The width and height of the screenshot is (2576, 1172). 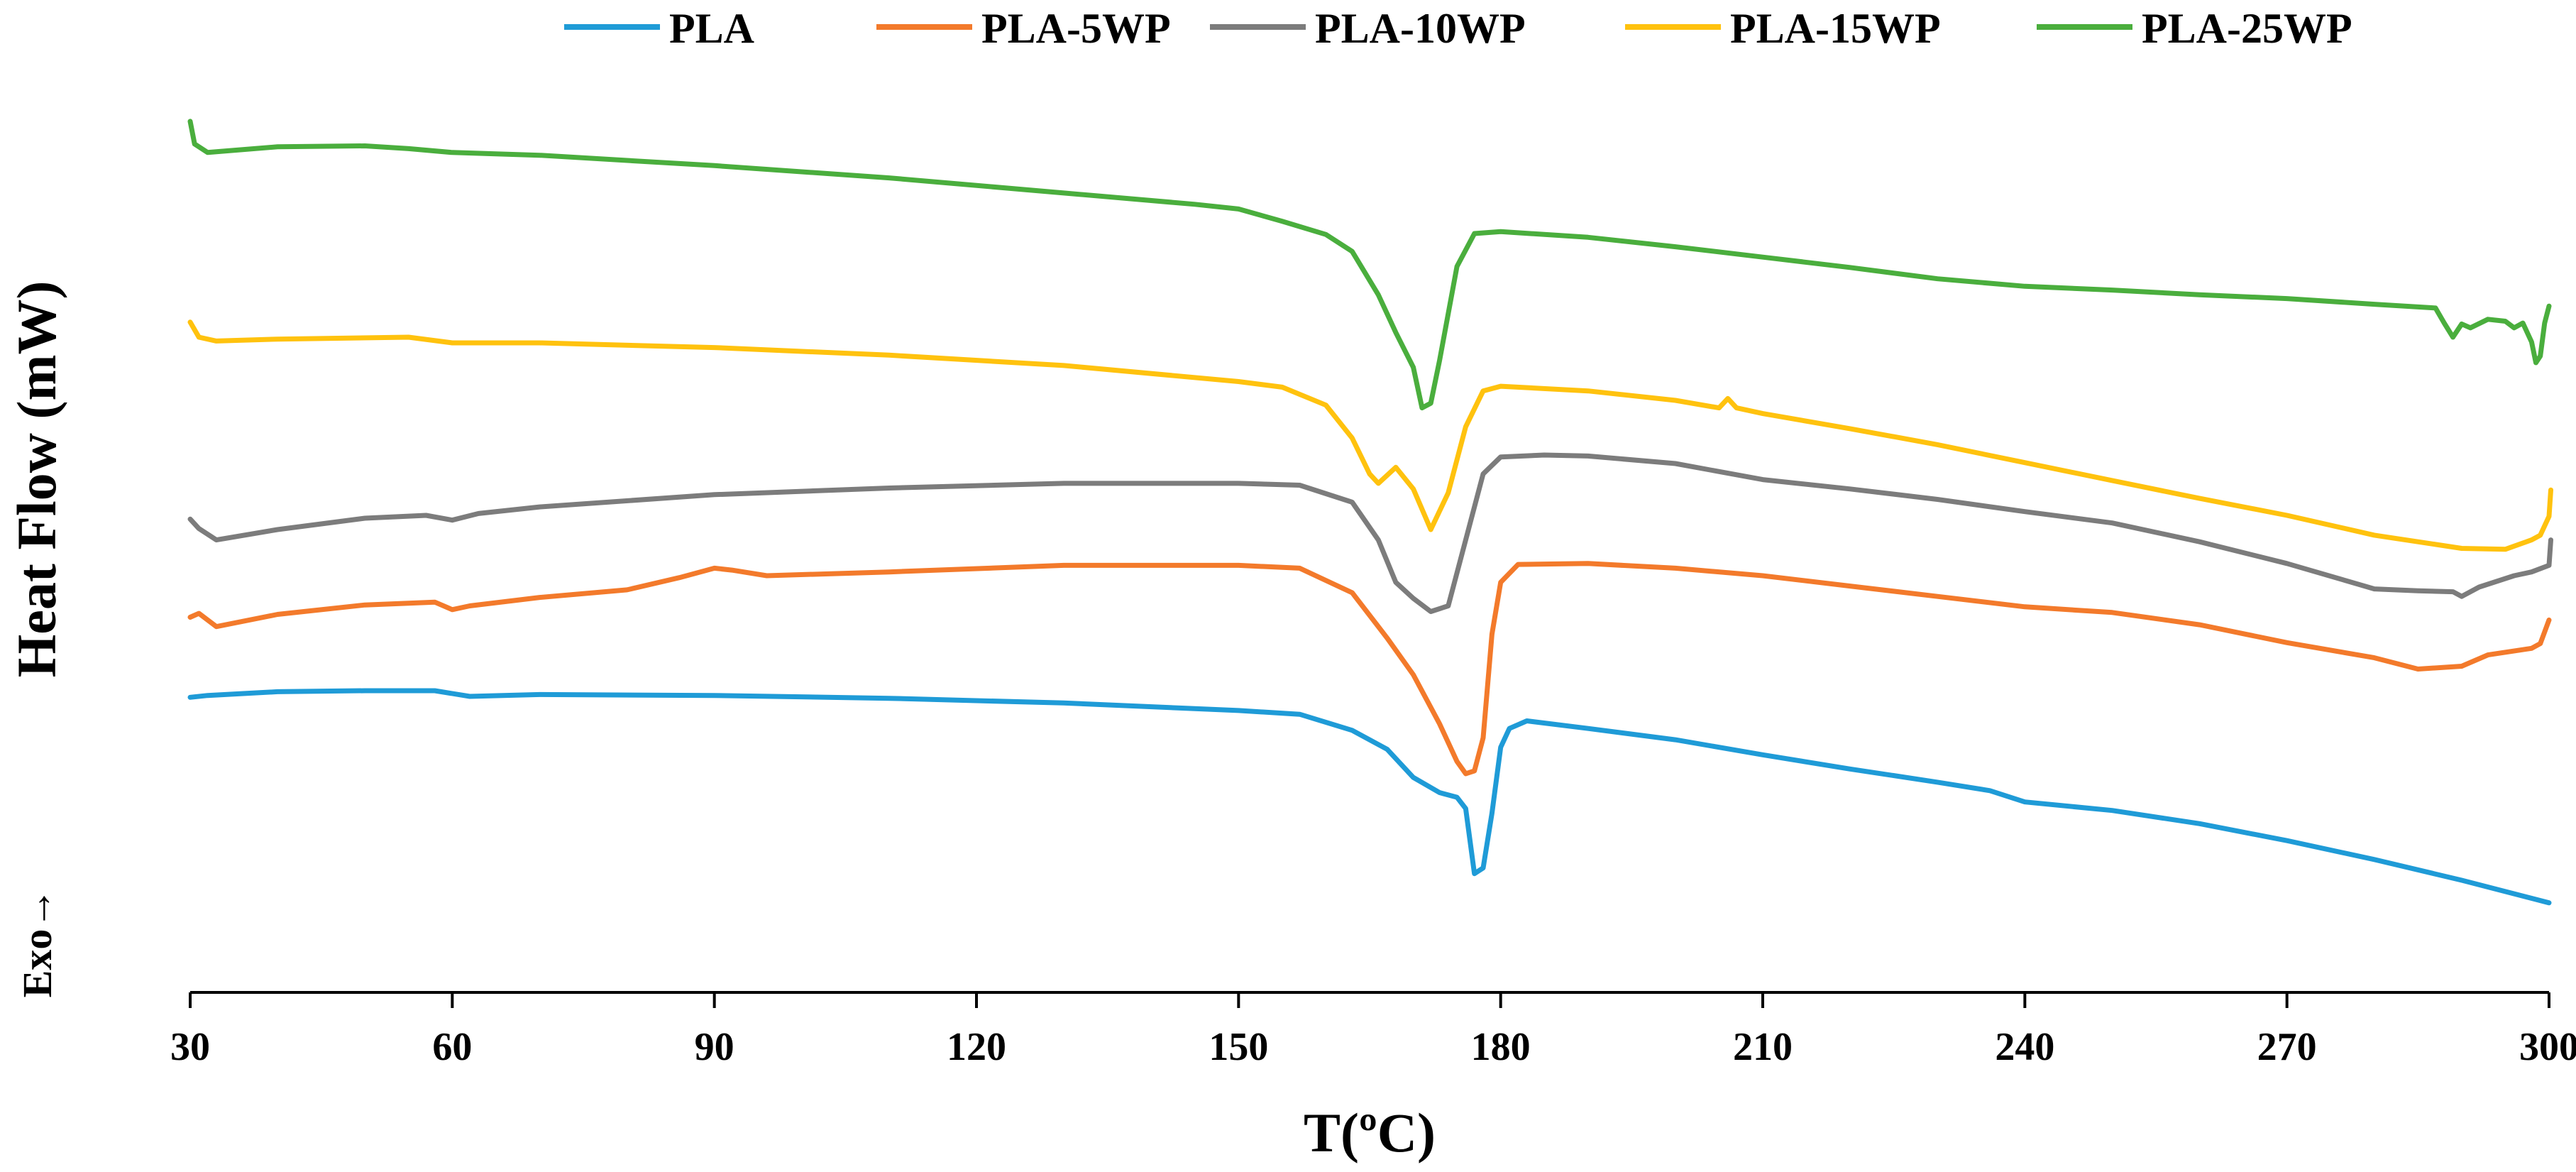 I want to click on x-tick-label: 60, so click(x=452, y=1047).